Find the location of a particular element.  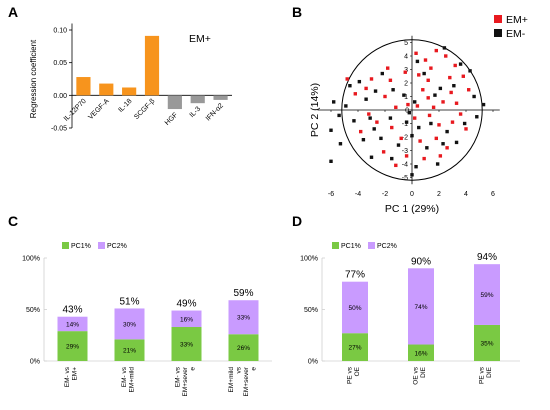

category-label: OE vs is located at coordinates (416, 375).